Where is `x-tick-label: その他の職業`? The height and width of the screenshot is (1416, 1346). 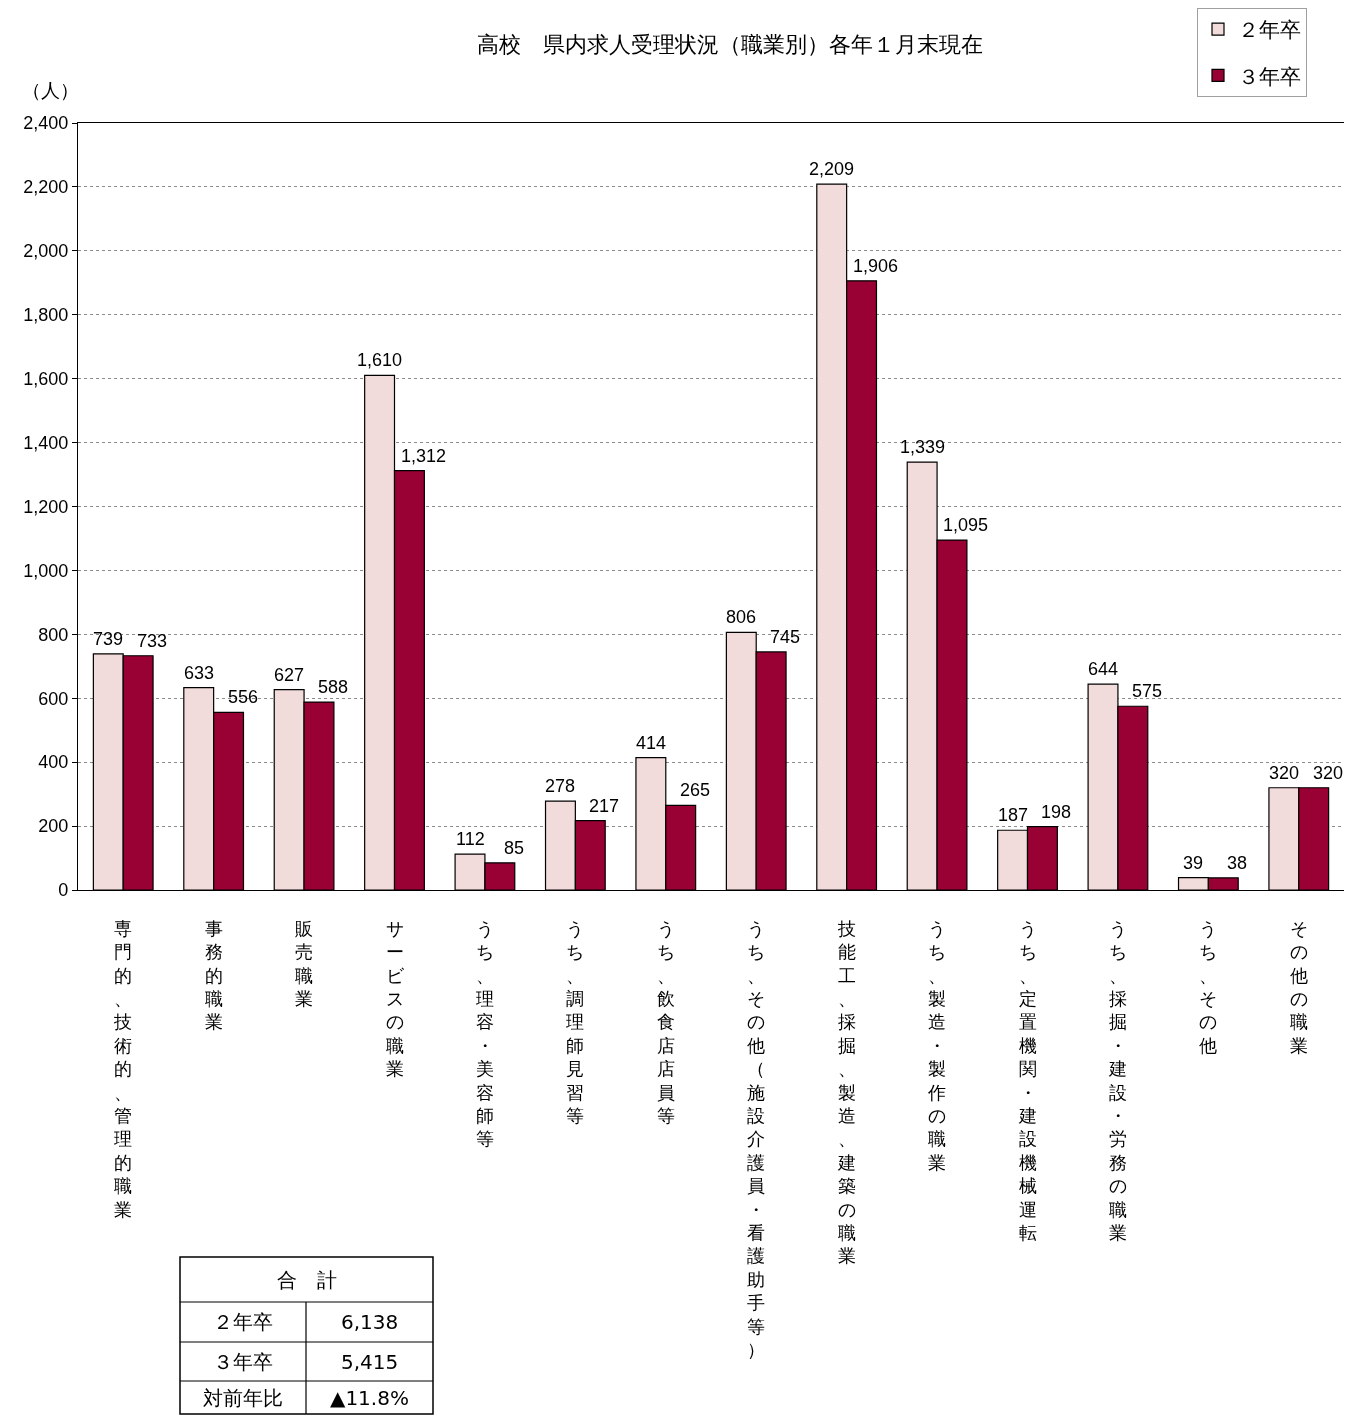 x-tick-label: その他の職業 is located at coordinates (1298, 986).